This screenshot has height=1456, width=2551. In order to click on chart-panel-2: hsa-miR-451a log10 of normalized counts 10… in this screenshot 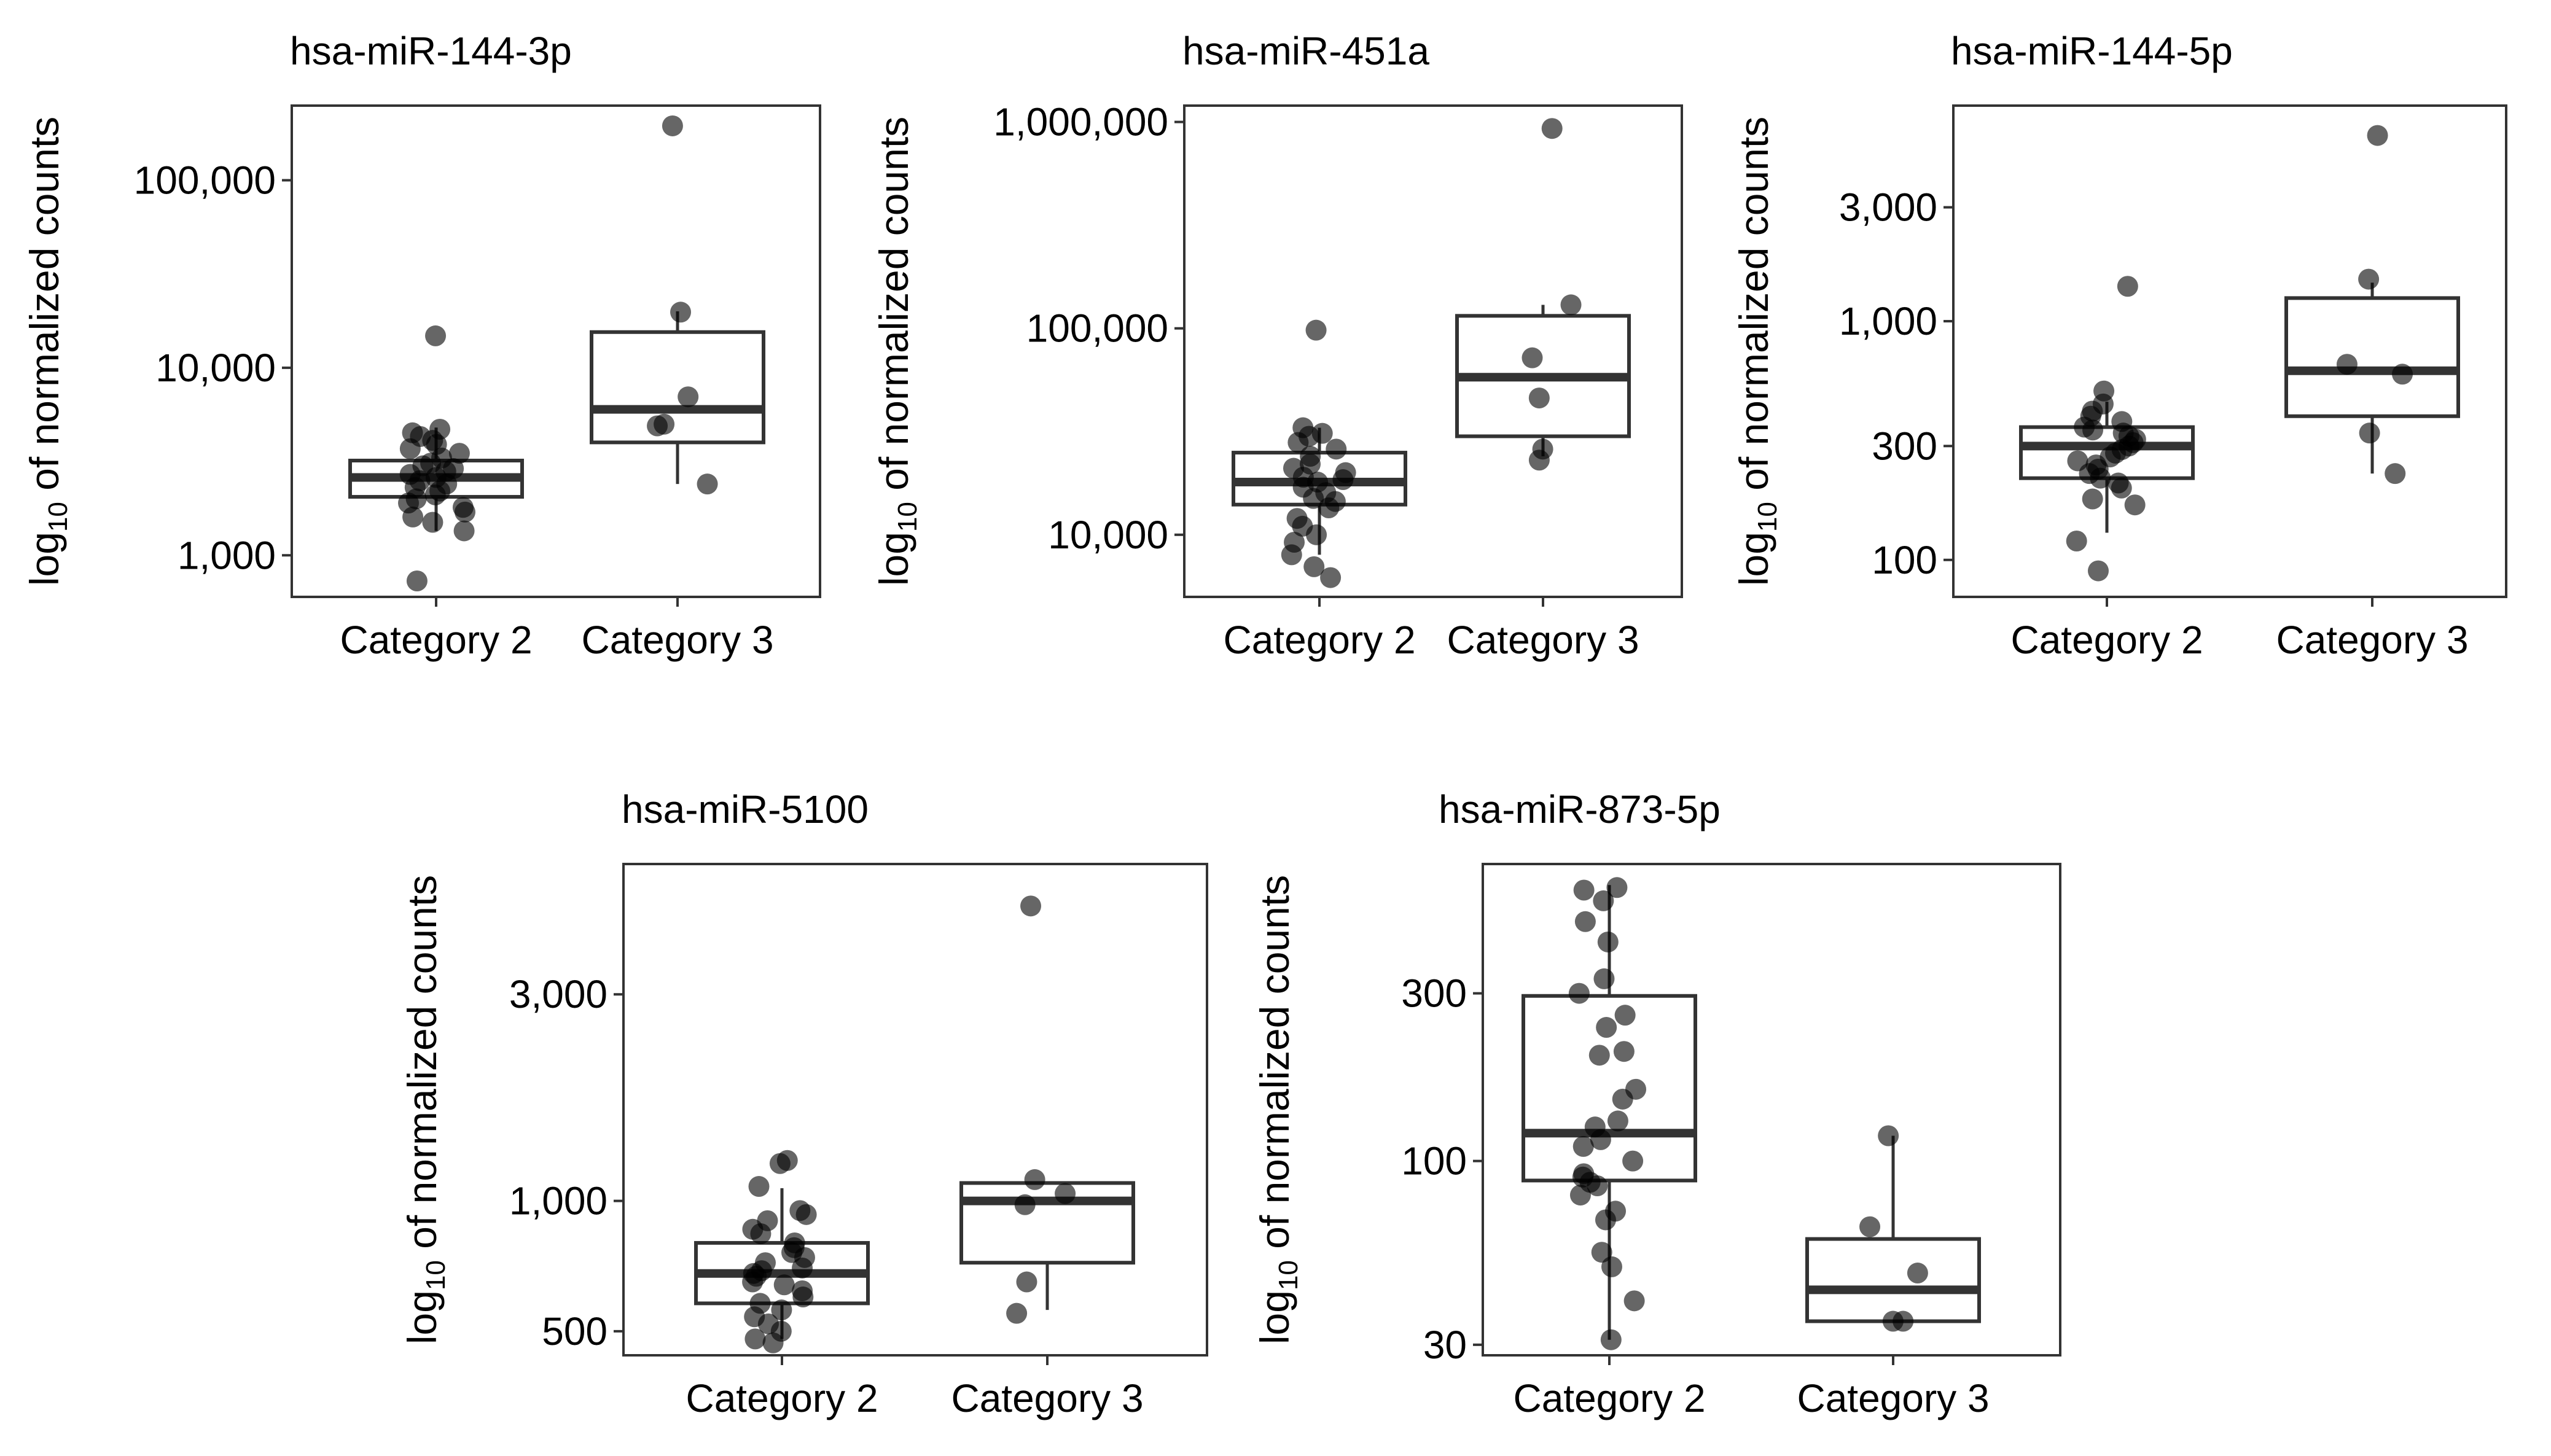, I will do `click(1277, 345)`.